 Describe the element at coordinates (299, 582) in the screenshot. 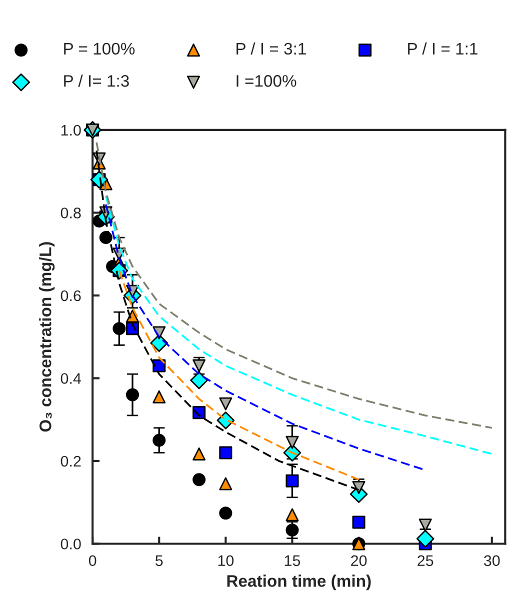

I see `x-axis-title: Reation time (min)` at that location.